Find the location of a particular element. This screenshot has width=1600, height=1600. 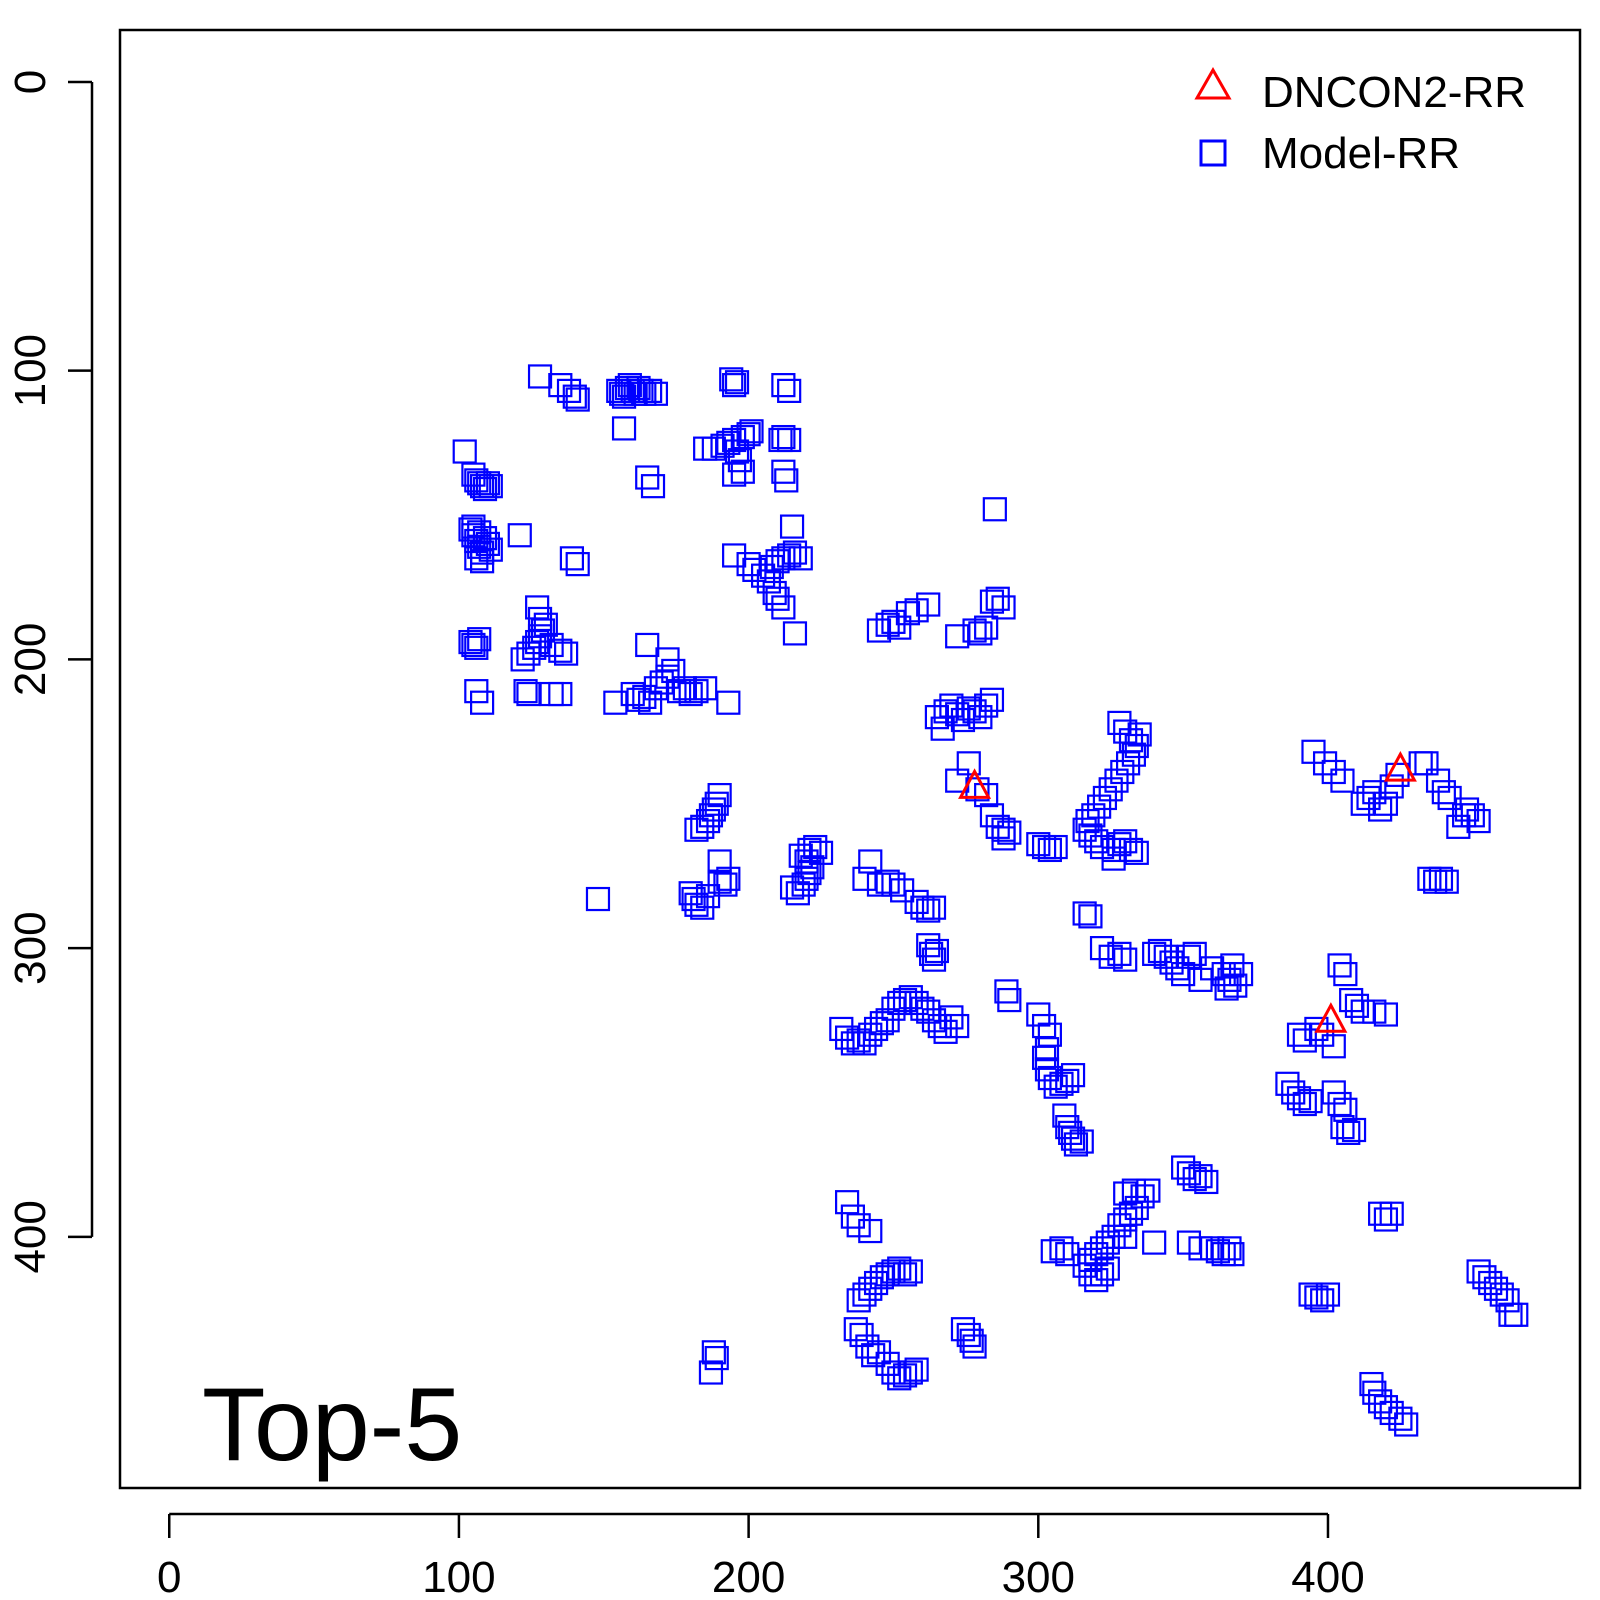

x-tick-label: 400 is located at coordinates (1327, 1576).